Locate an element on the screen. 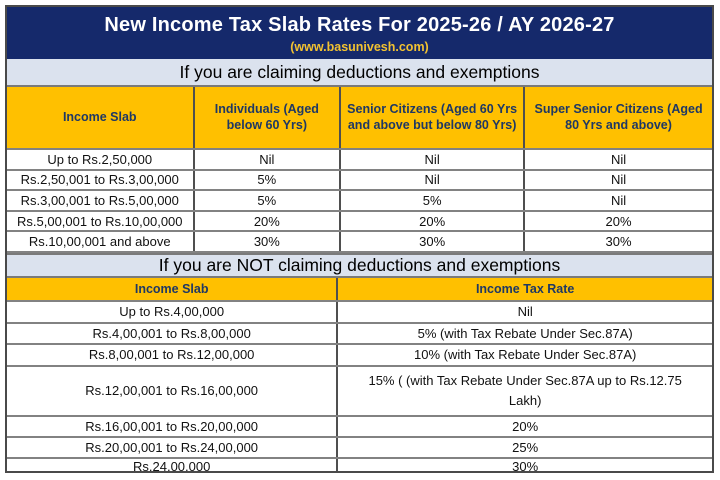 The image size is (720, 480). table1-row: Up to Rs.2,50,000 Nil Nil Nil is located at coordinates (359, 160).